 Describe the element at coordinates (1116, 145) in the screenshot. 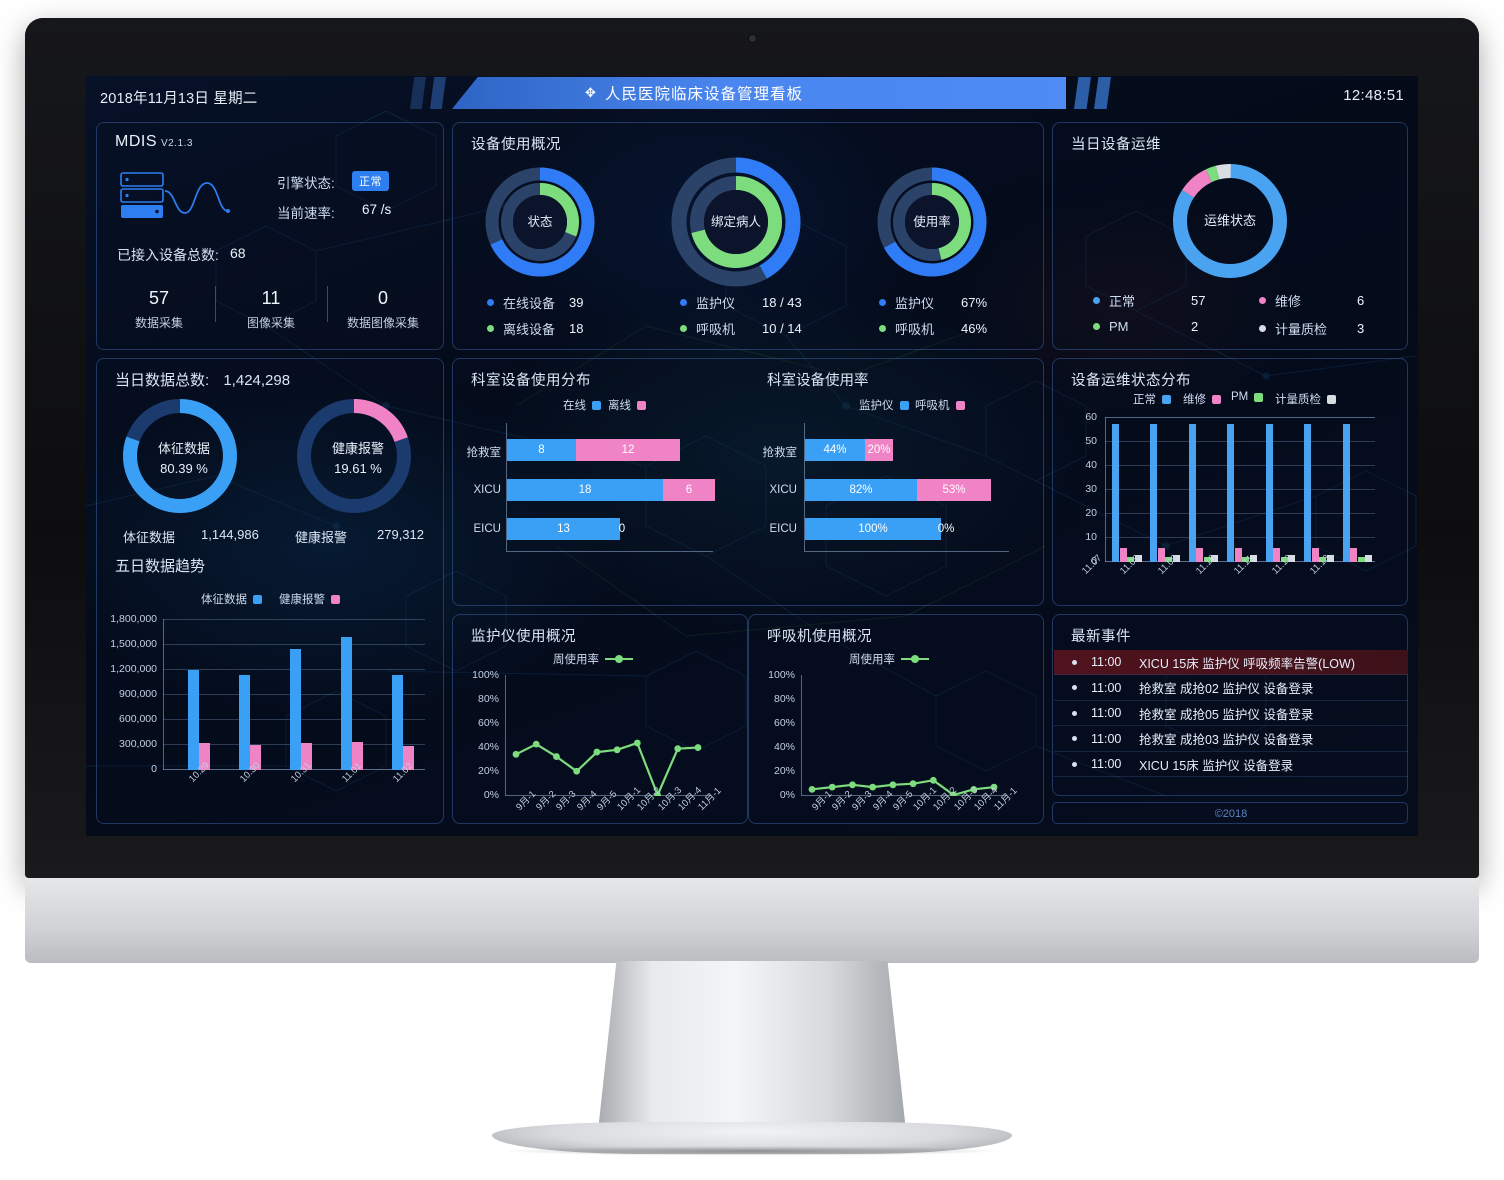

I see `panel-title: 当日设备运维` at that location.